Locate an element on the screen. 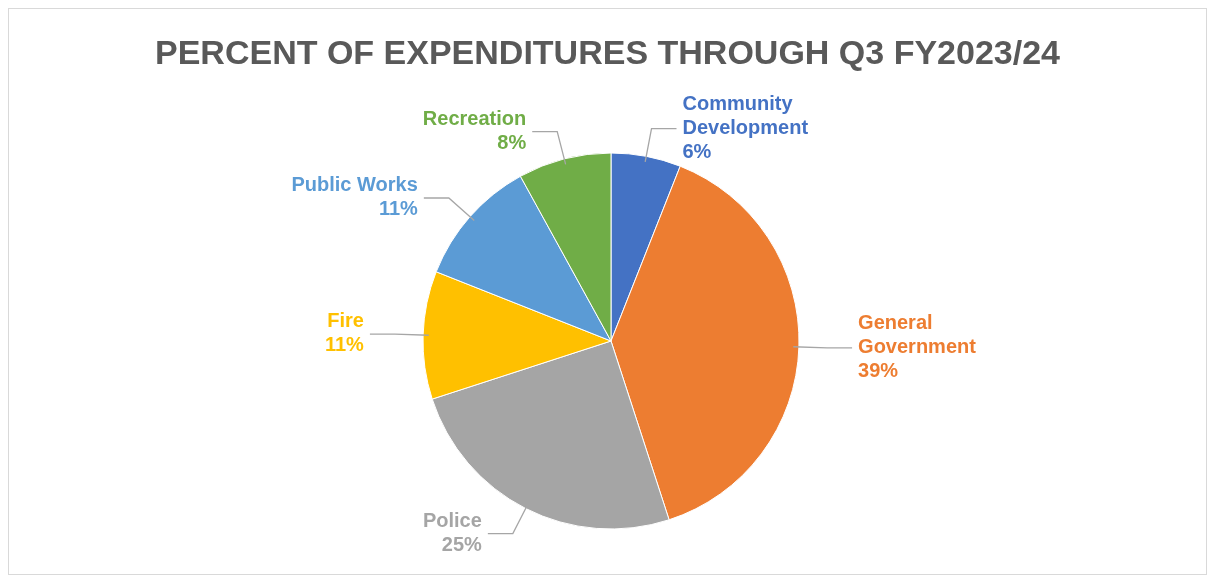 Image resolution: width=1215 pixels, height=583 pixels. slice-label: Public Works is located at coordinates (354, 184).